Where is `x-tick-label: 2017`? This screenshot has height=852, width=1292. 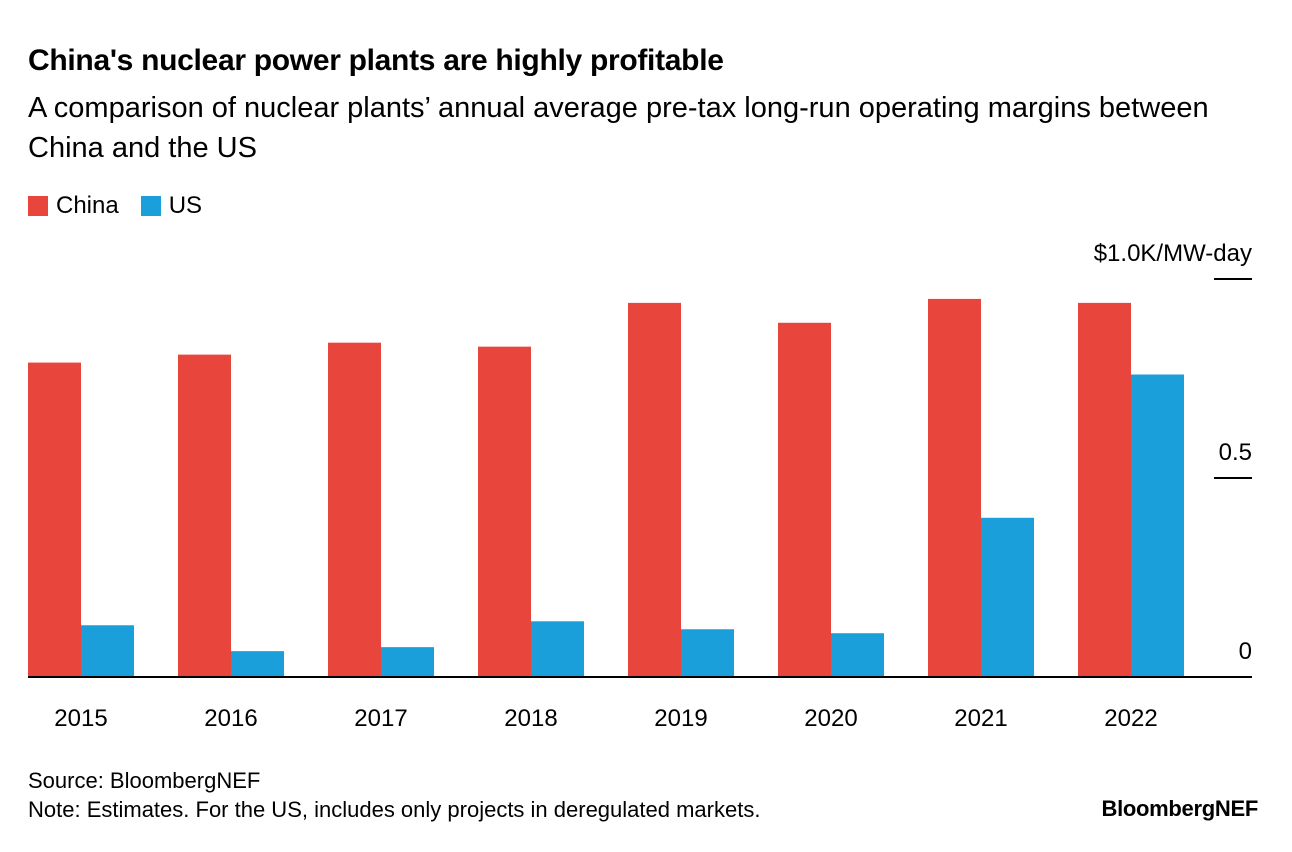 x-tick-label: 2017 is located at coordinates (380, 718).